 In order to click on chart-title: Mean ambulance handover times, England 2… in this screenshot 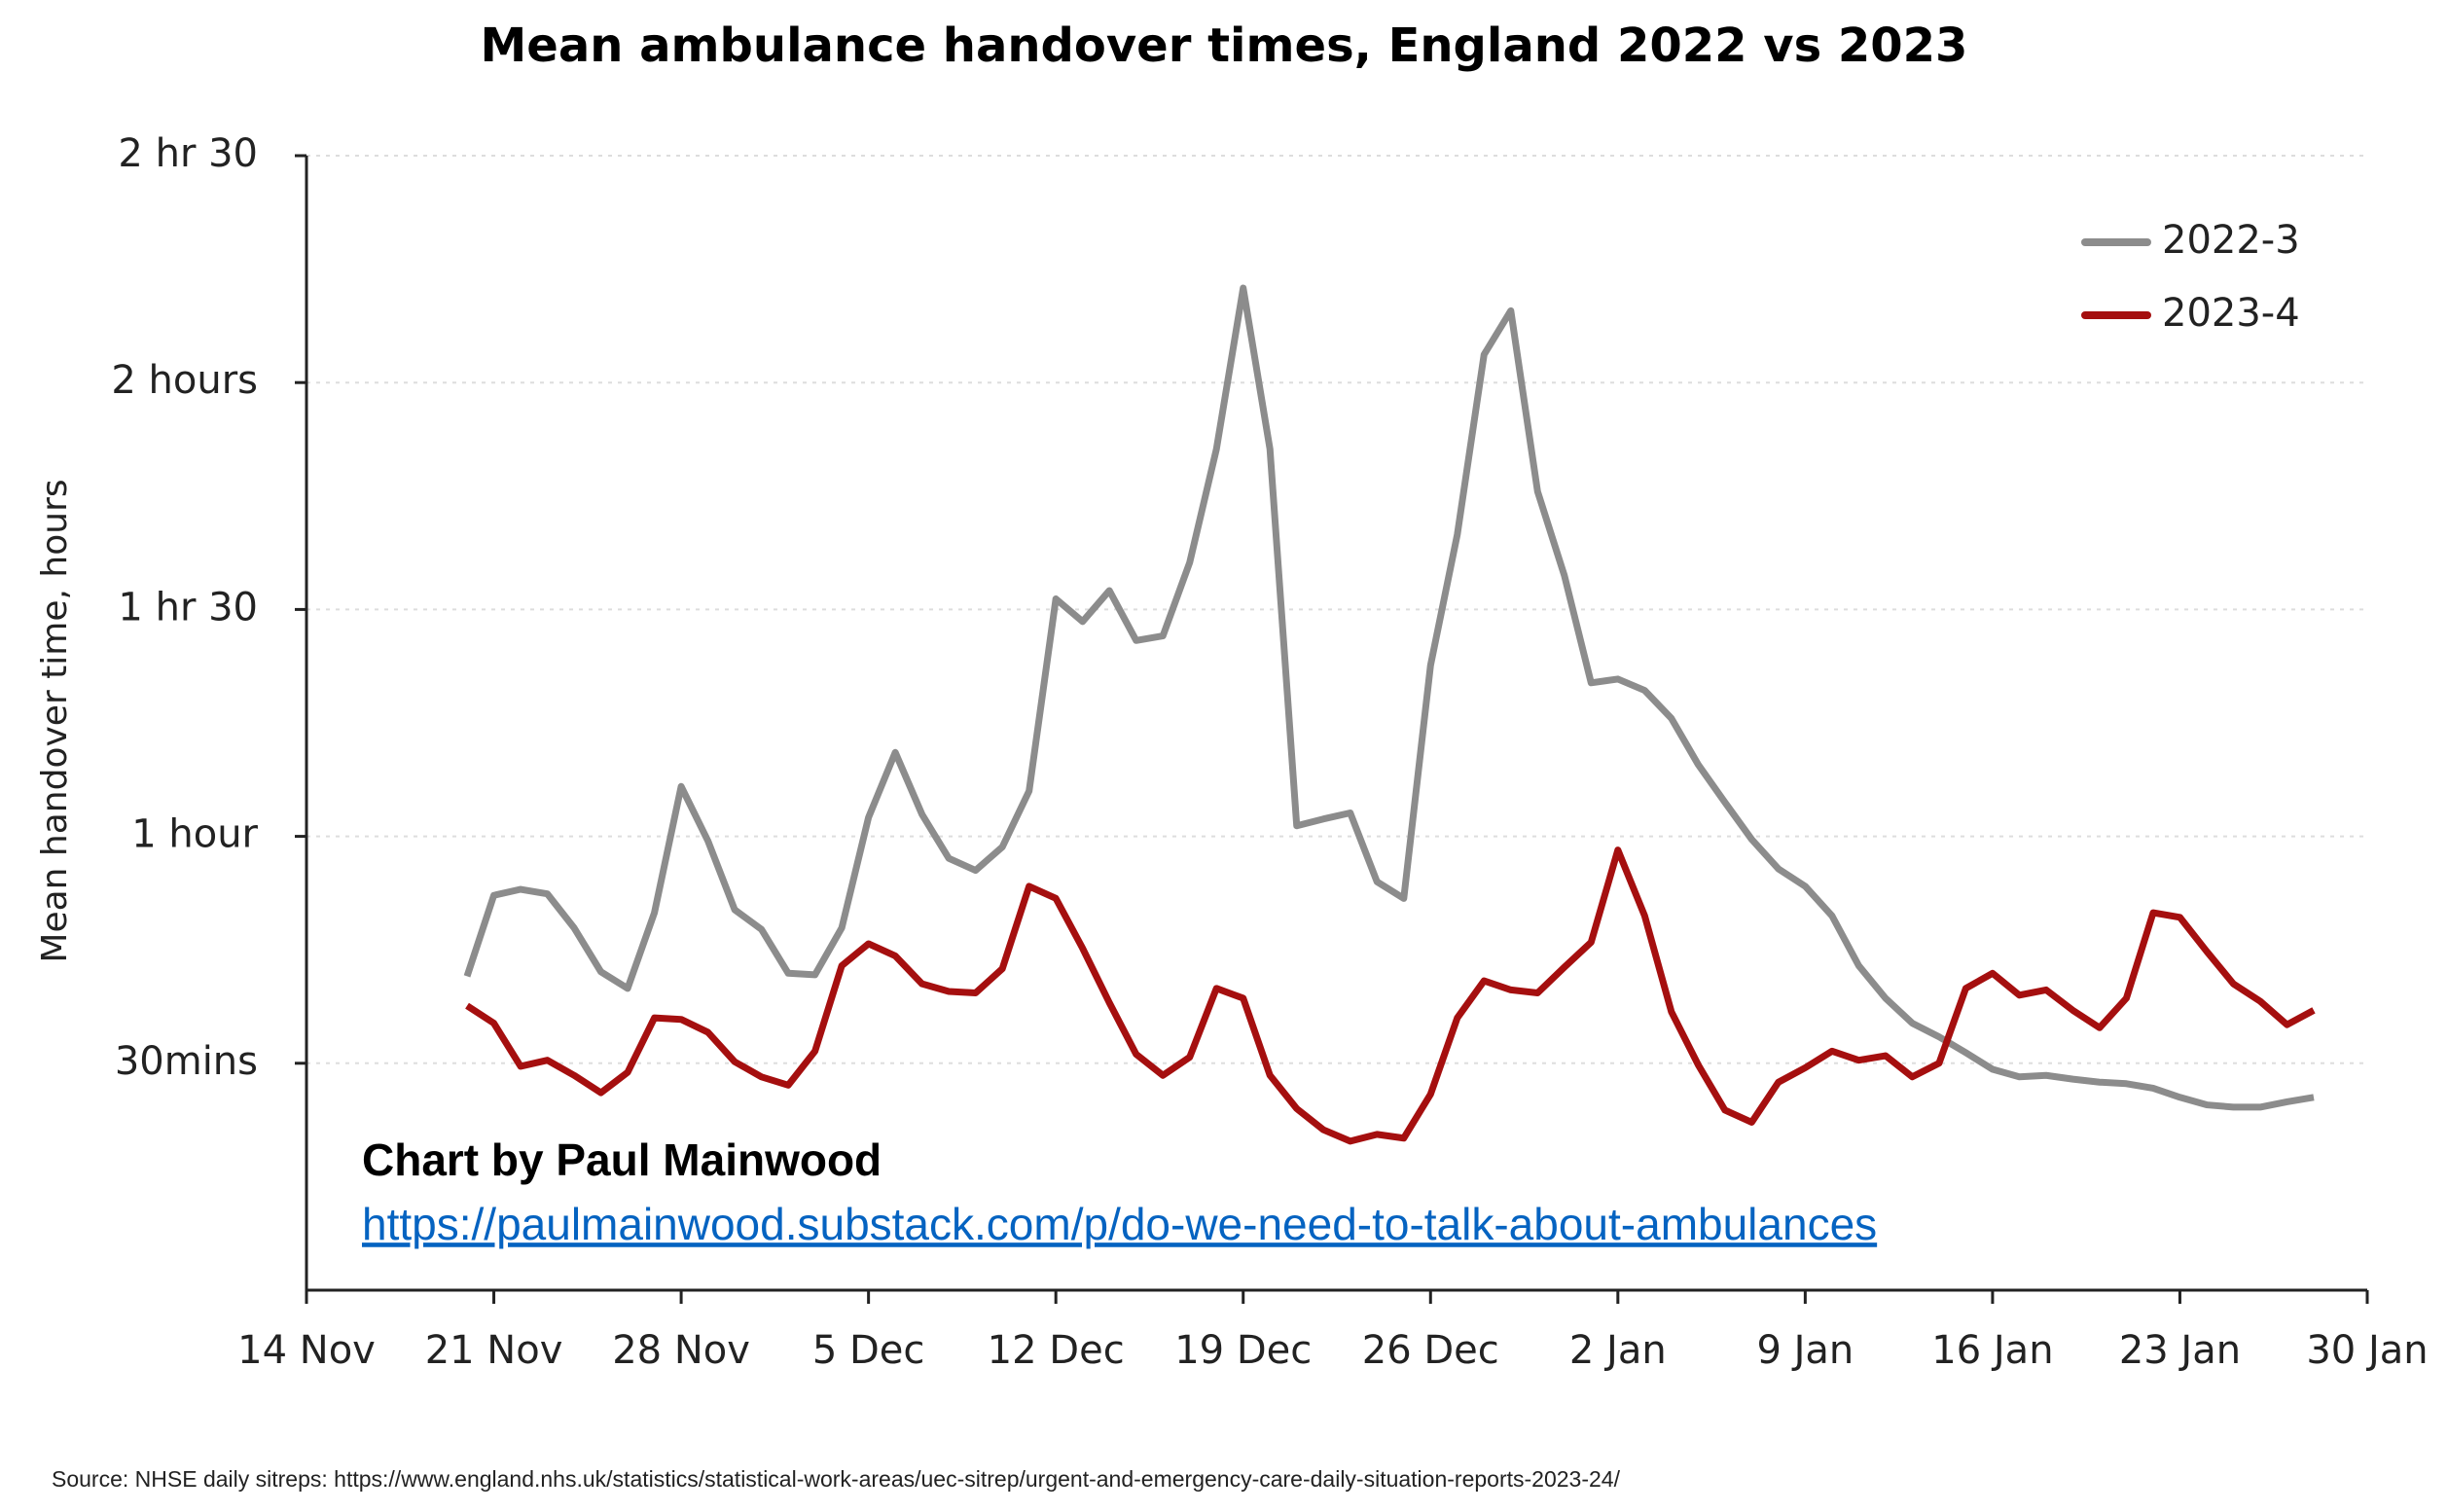, I will do `click(1224, 45)`.